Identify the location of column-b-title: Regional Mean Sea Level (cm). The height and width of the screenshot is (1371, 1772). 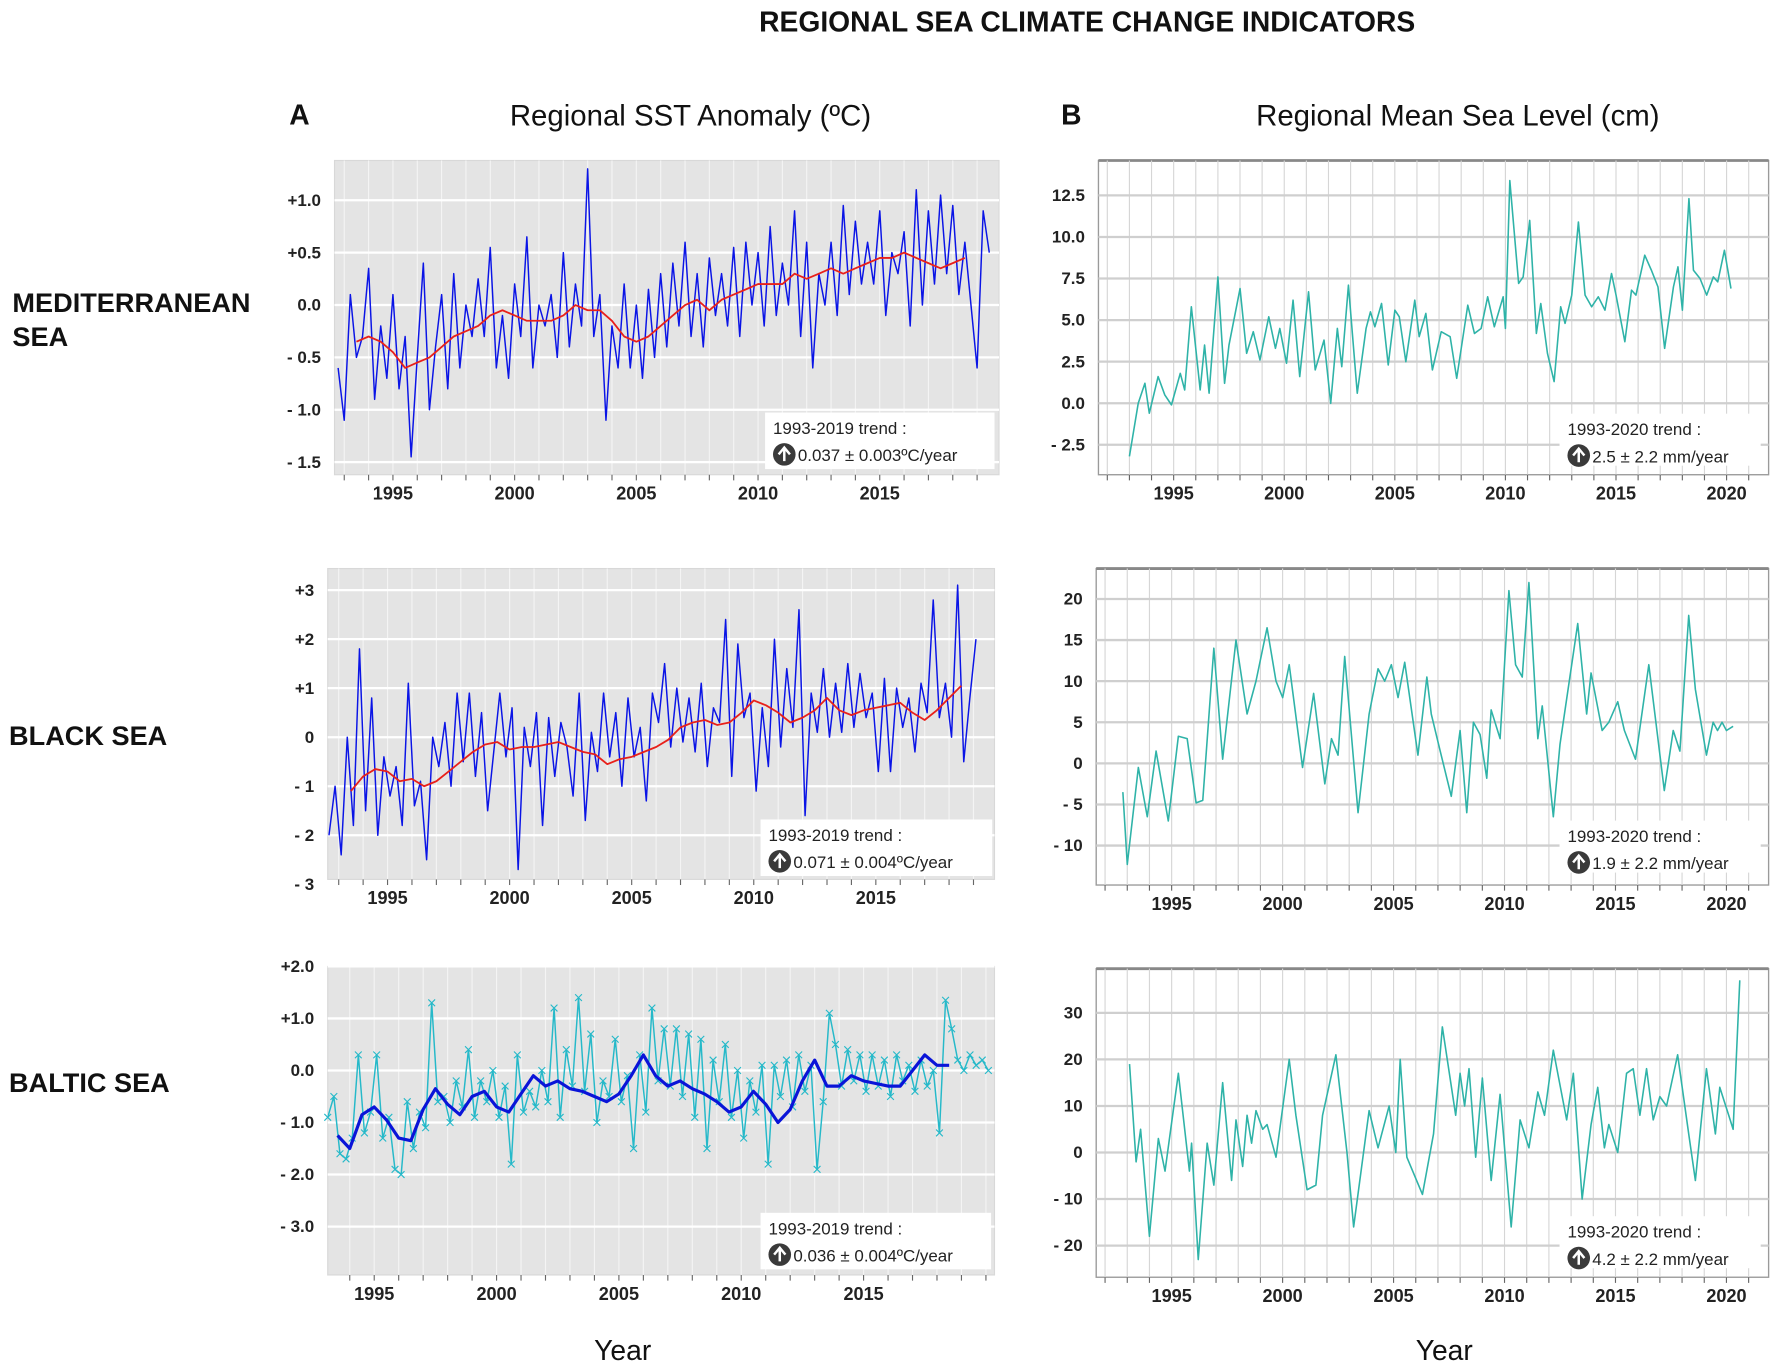
(1458, 115).